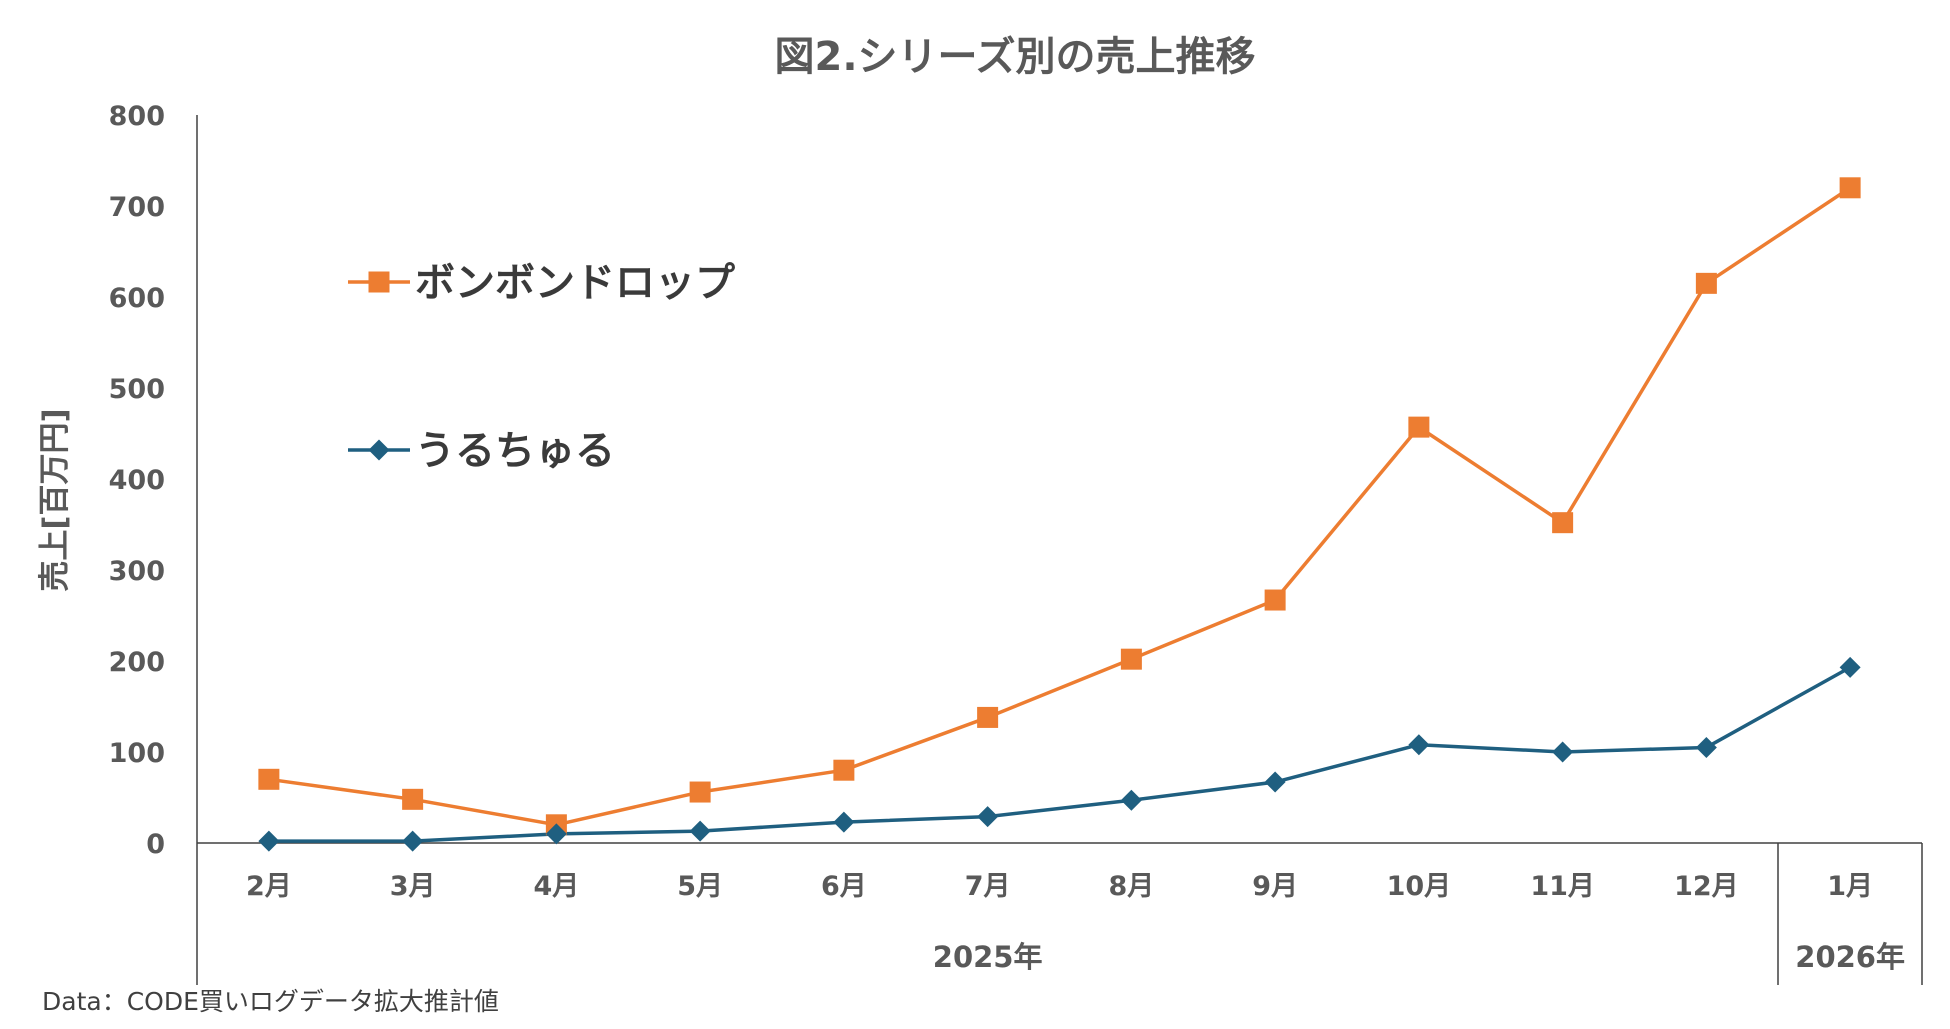 Image resolution: width=1950 pixels, height=1029 pixels. I want to click on legend-label: うるちゅる, so click(515, 451).